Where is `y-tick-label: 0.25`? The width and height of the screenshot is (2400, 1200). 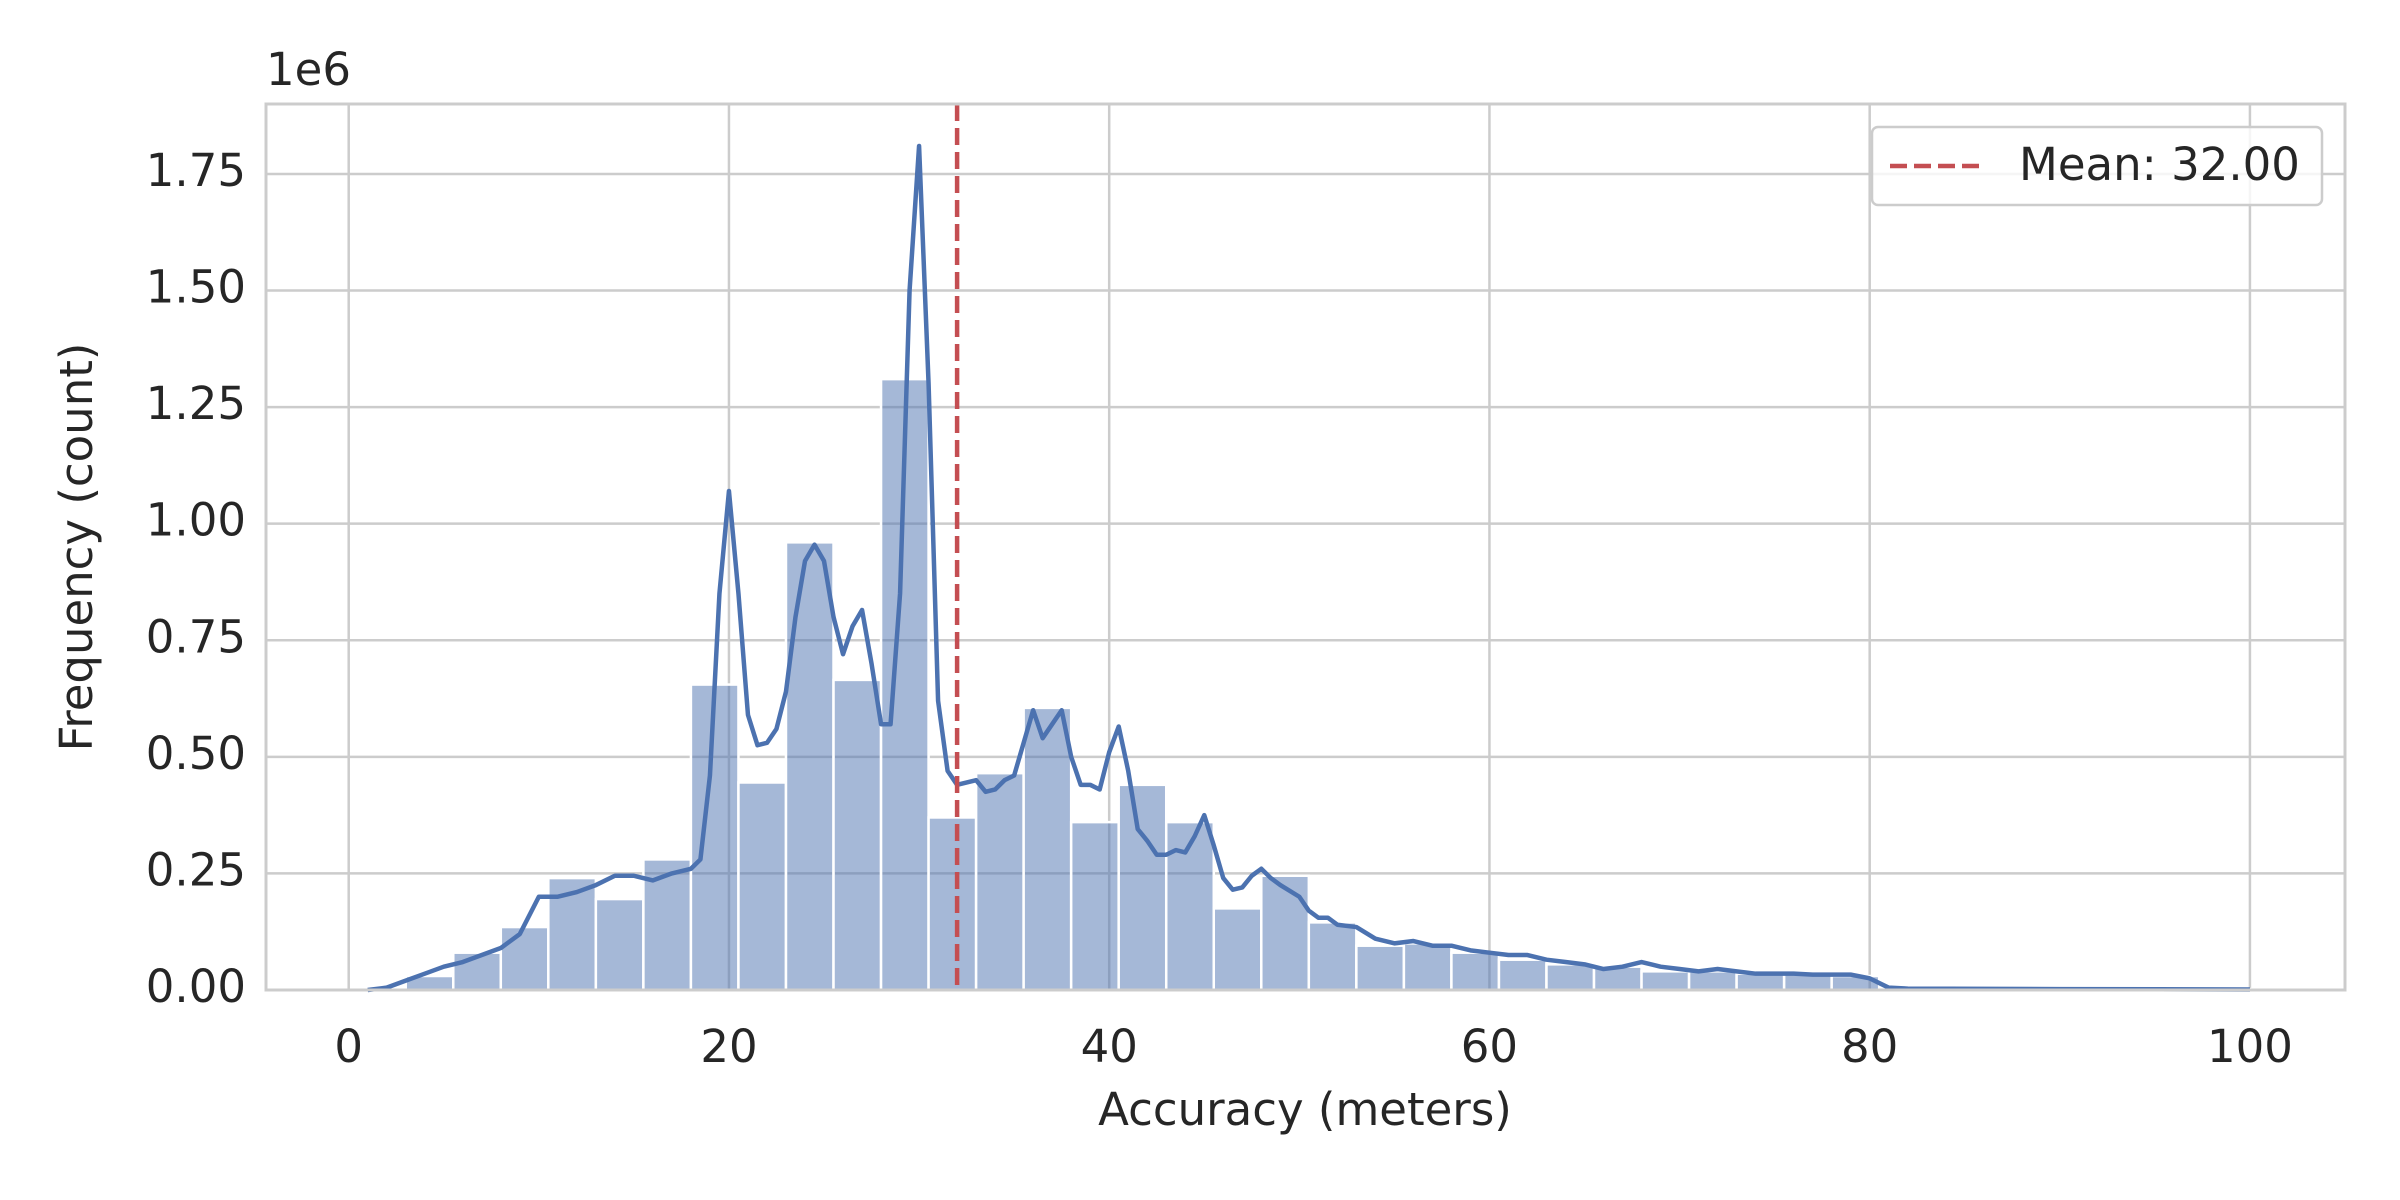 y-tick-label: 0.25 is located at coordinates (196, 869).